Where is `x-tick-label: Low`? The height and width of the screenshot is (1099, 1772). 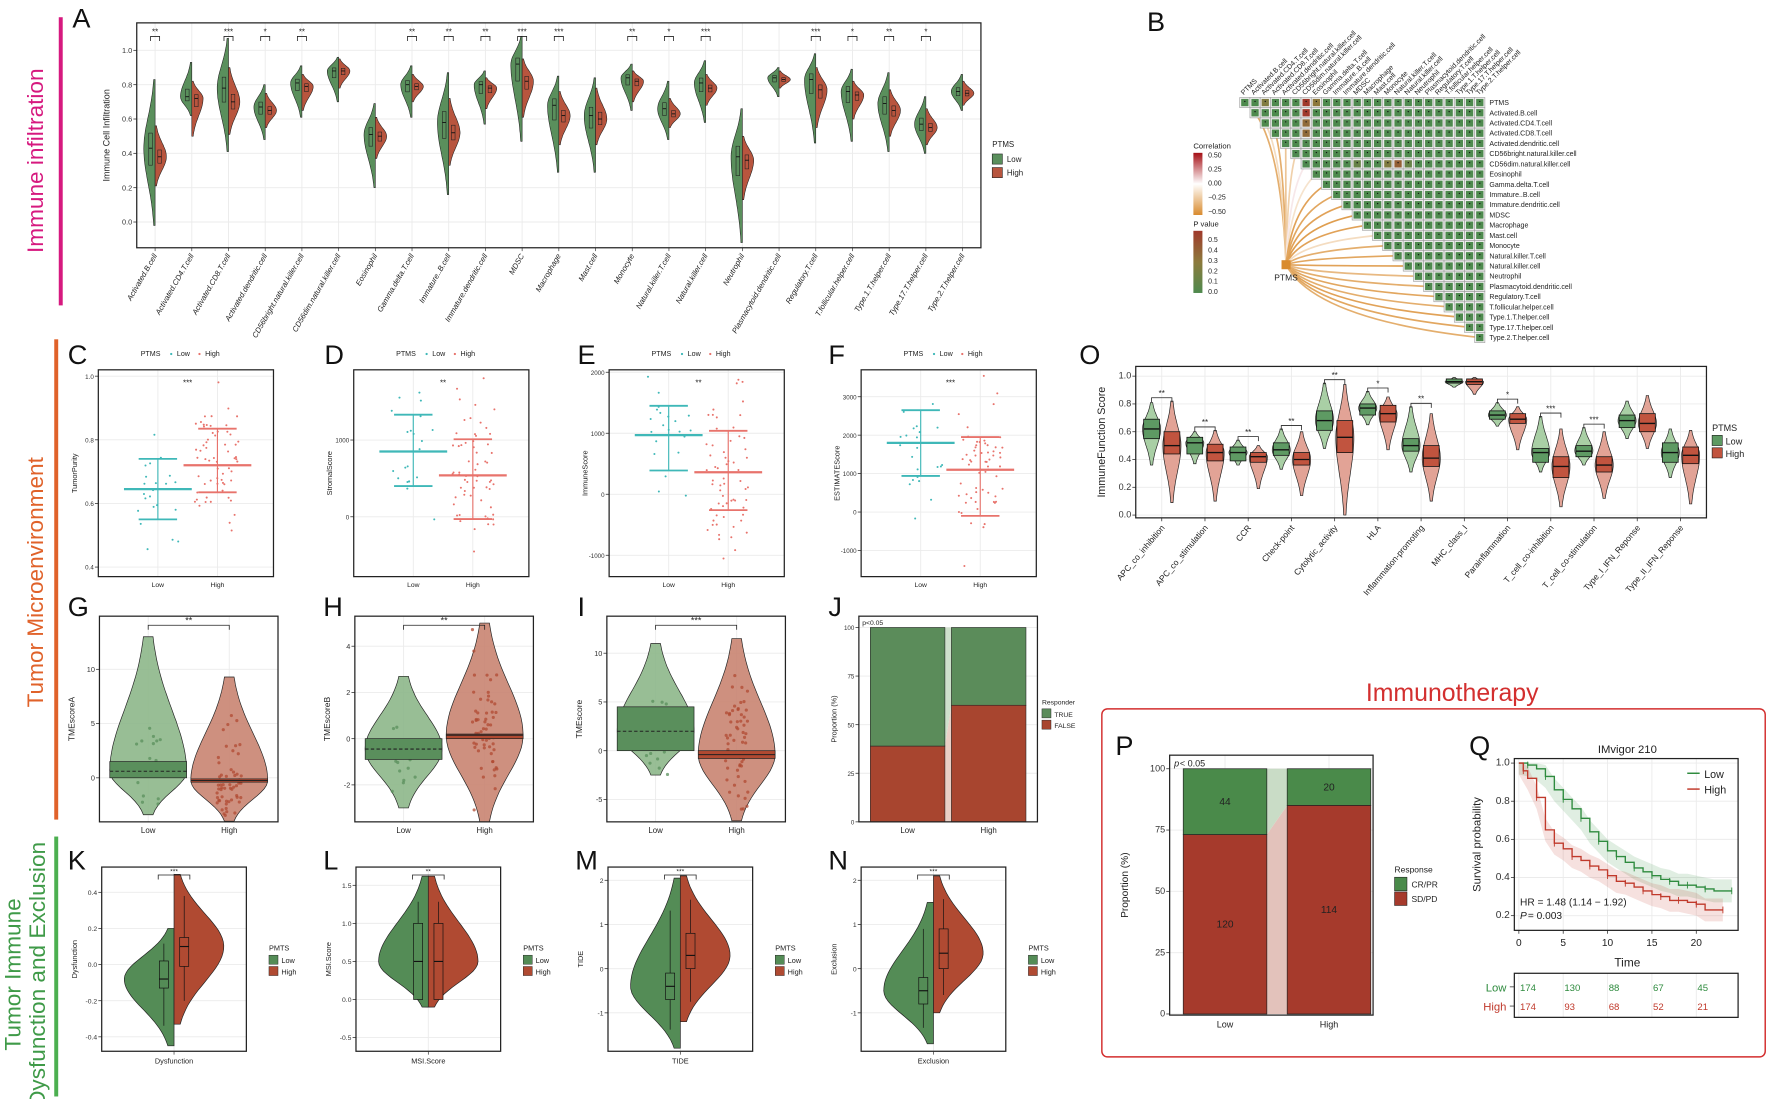 x-tick-label: Low is located at coordinates (907, 830).